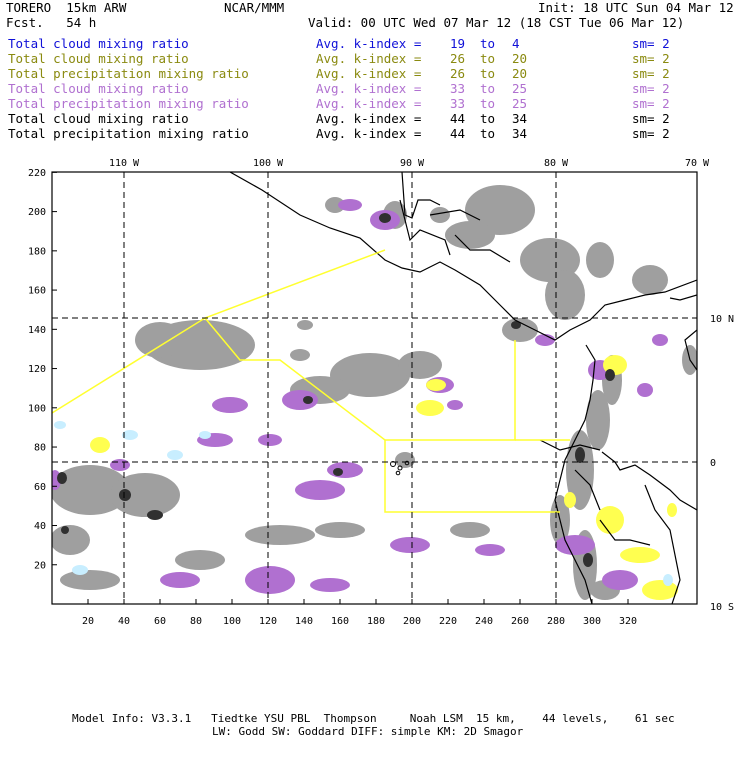 This screenshot has height=770, width=740. Describe the element at coordinates (556, 163) in the screenshot. I see `longitude-label: 80 W` at that location.